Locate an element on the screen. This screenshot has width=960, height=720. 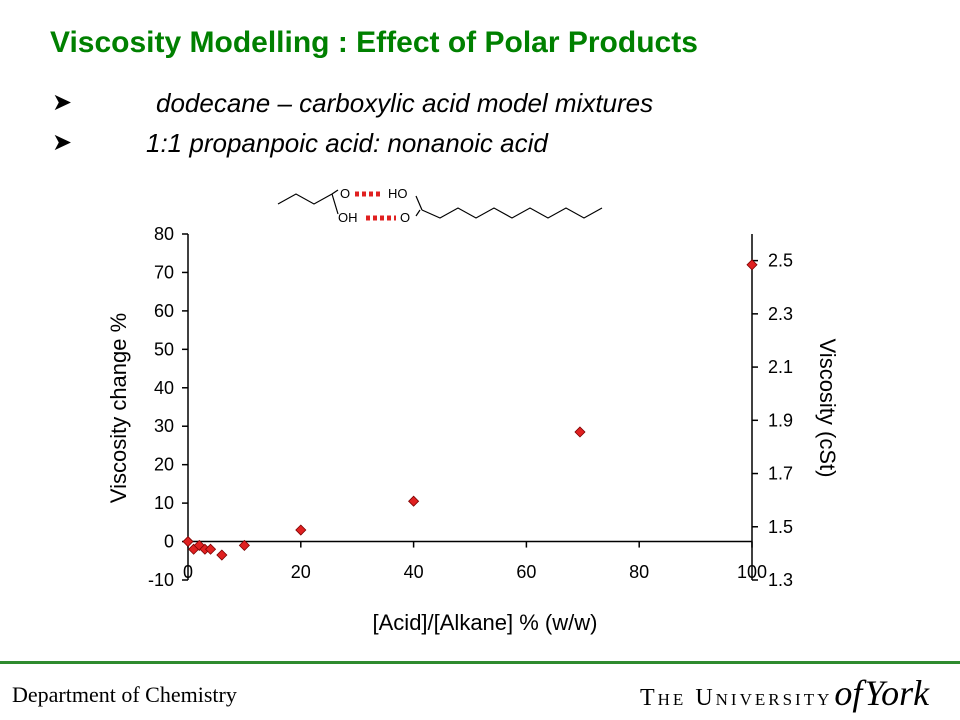
x-tick-label: 0 is located at coordinates (188, 572).